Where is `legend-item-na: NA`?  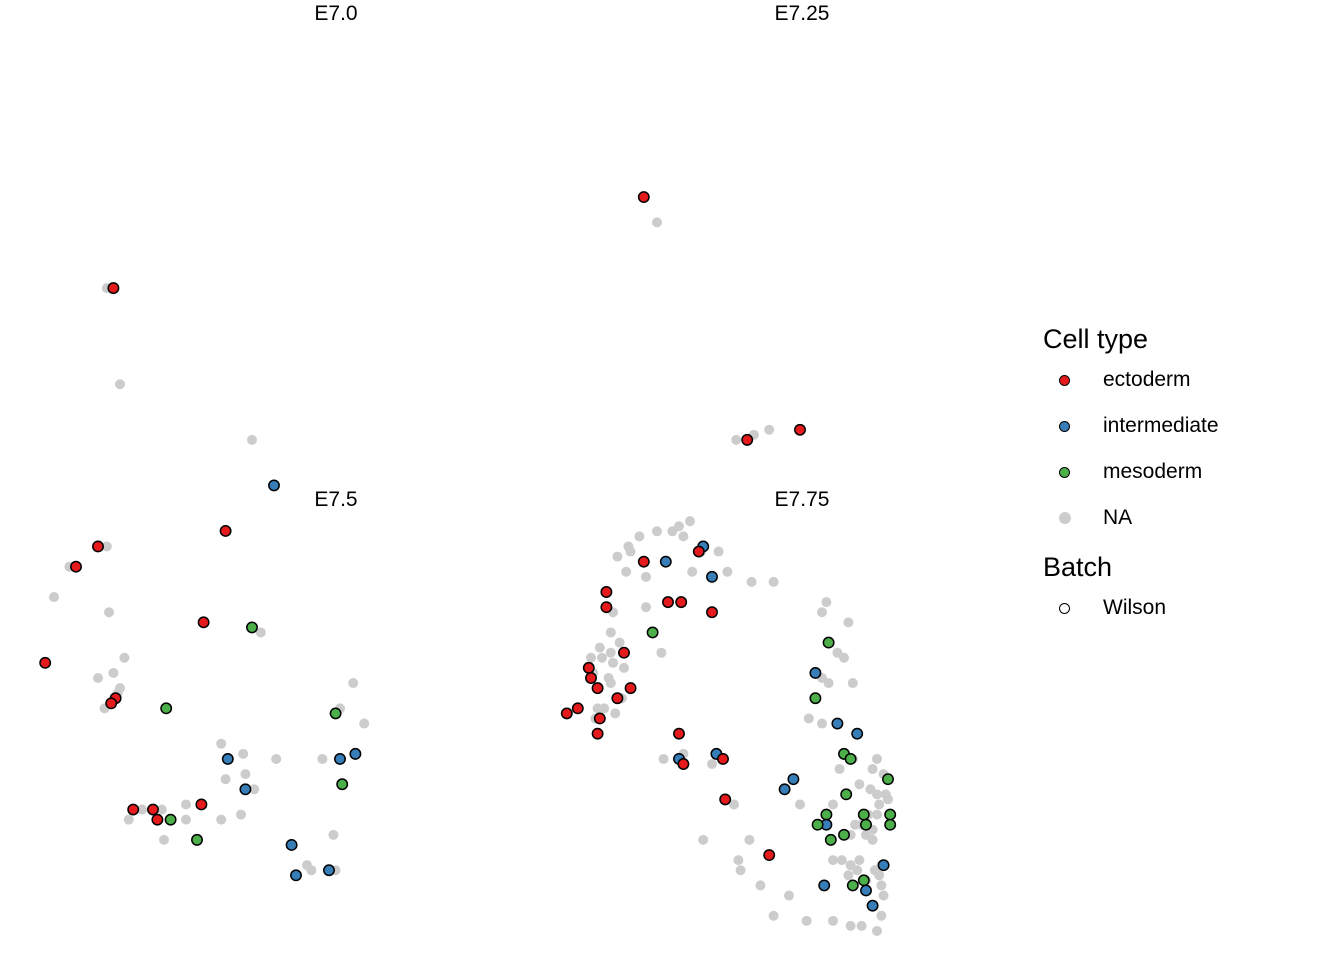
legend-item-na: NA is located at coordinates (1183, 521).